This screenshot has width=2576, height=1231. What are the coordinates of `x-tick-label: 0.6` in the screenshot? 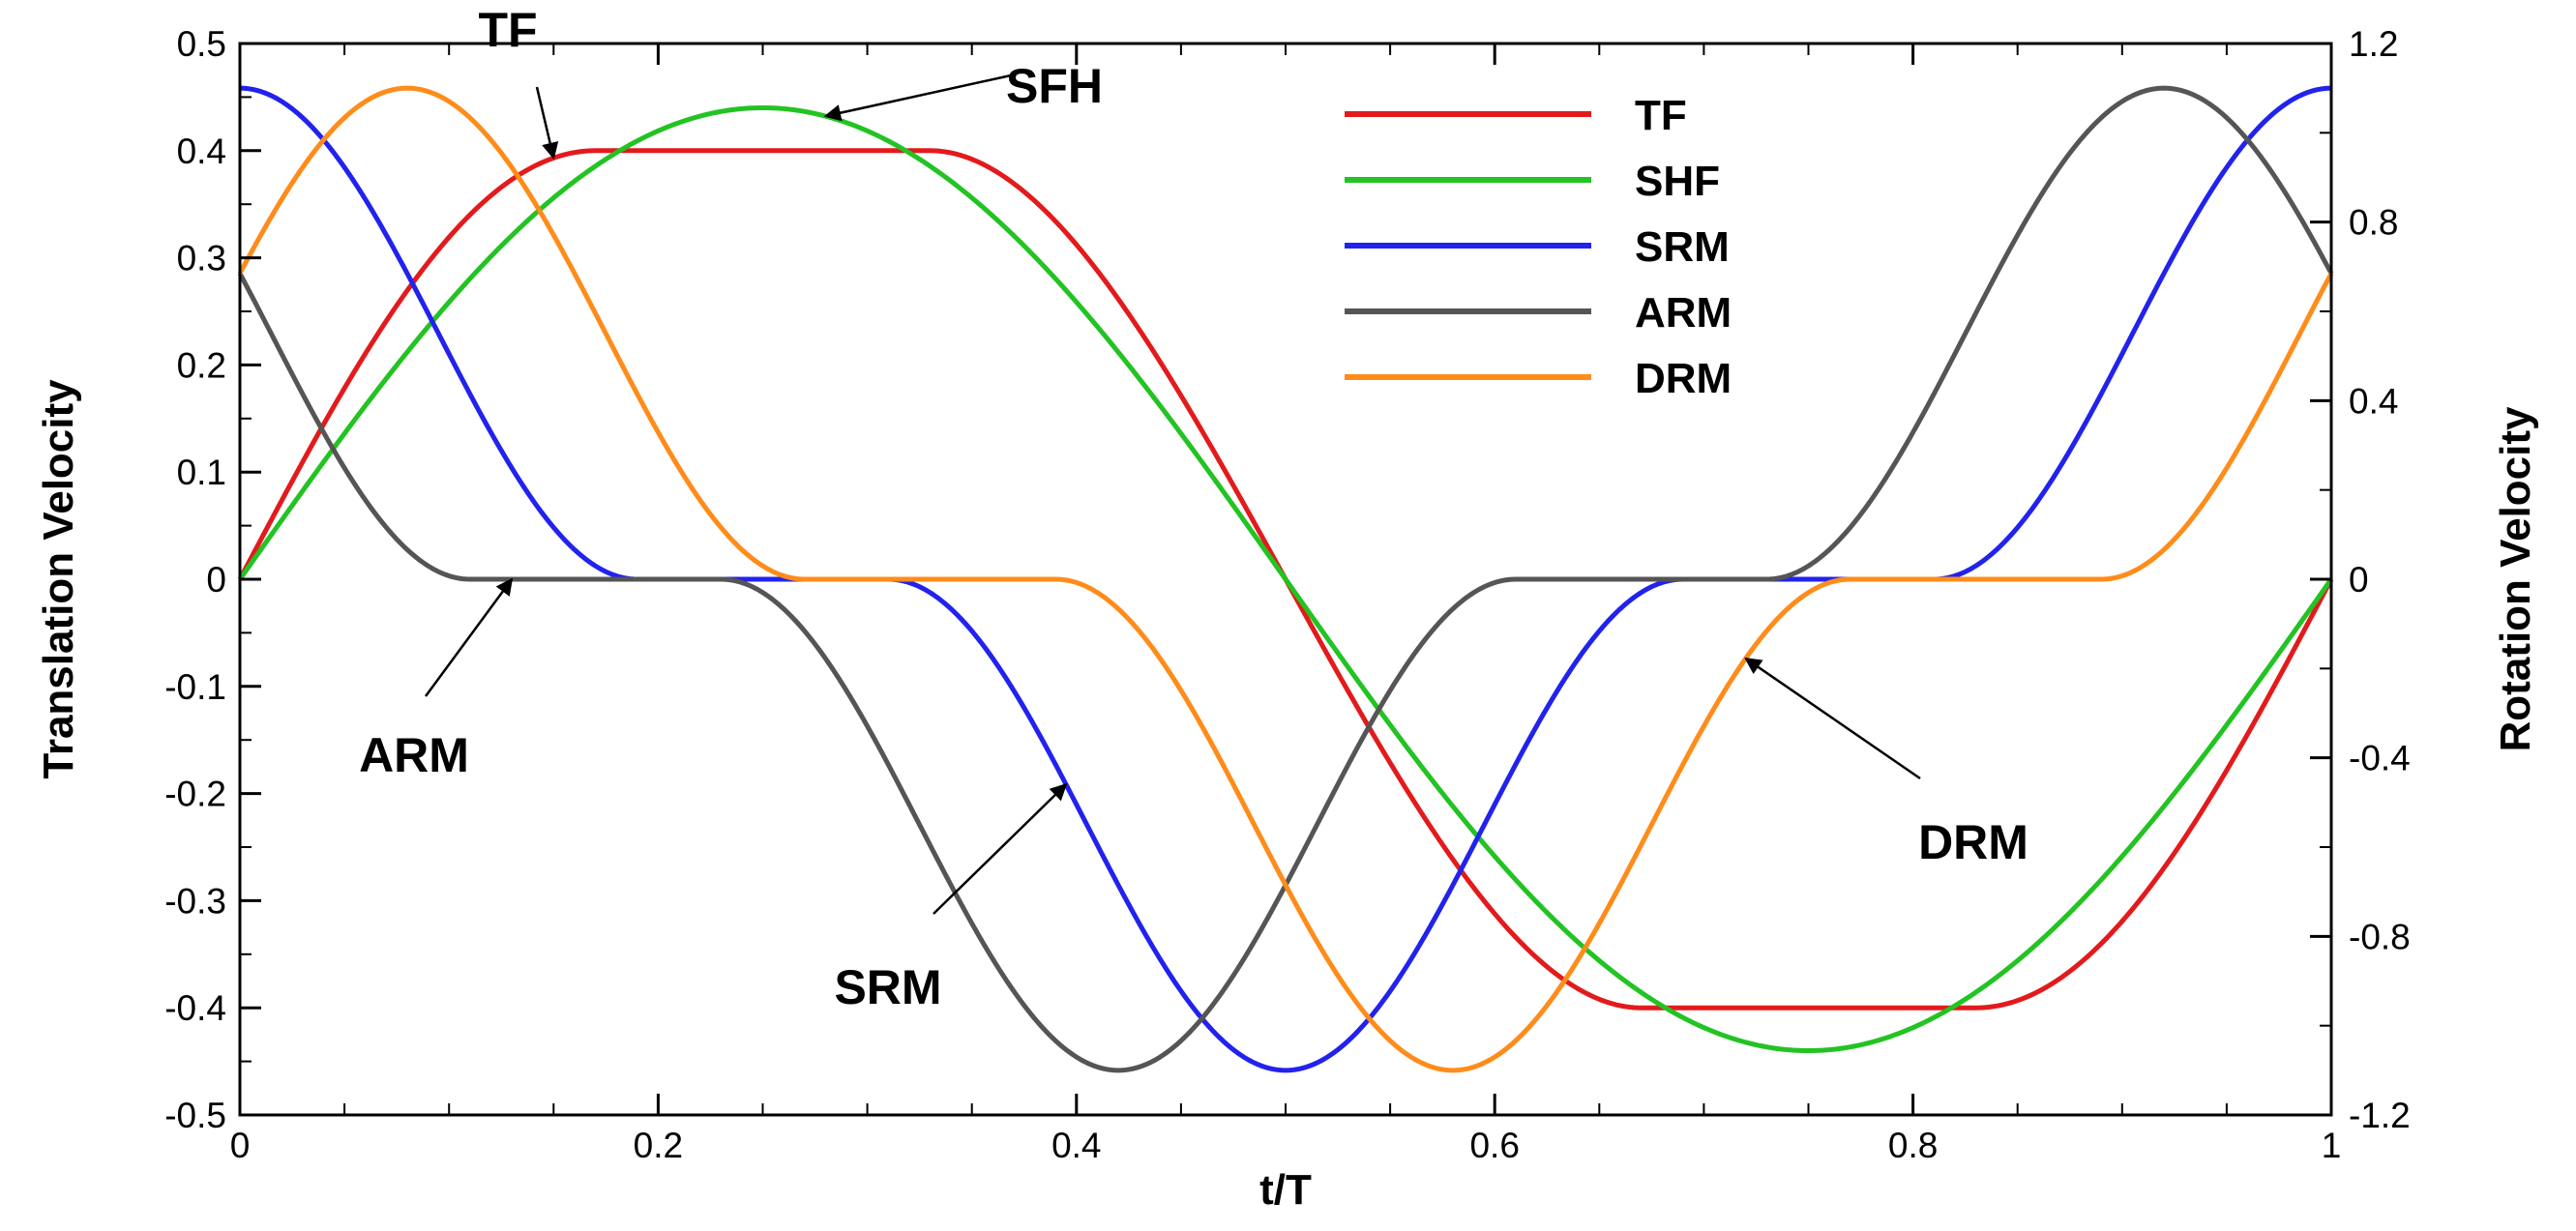 It's located at (1494, 1145).